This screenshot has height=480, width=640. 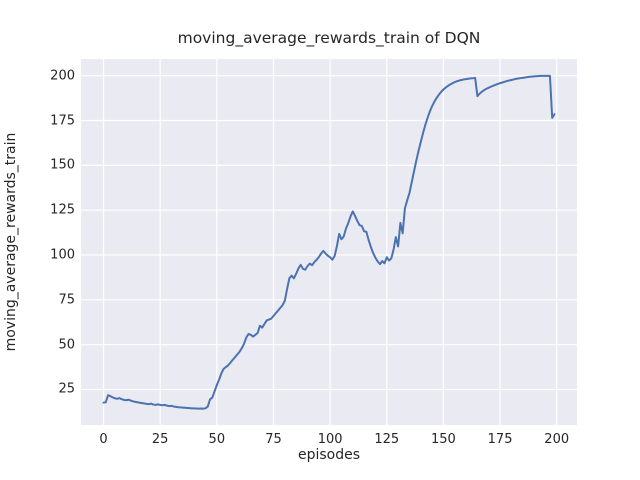 I want to click on y-axis-label: moving_average_rewards_train, so click(x=11, y=242).